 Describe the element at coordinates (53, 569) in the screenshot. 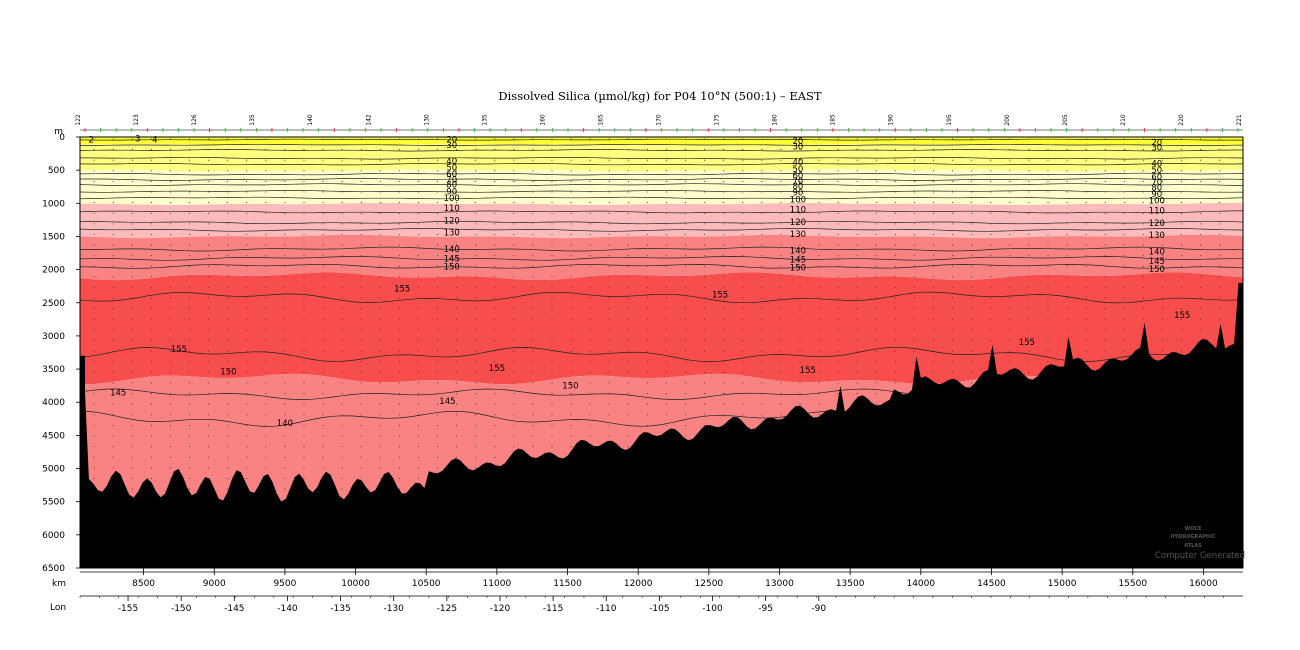

I see `y-tick-label: 6500` at that location.